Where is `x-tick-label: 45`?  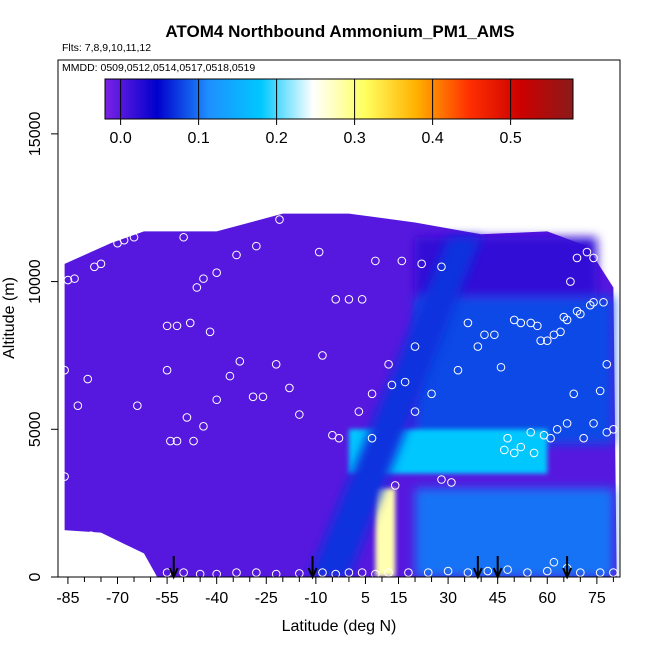 x-tick-label: 45 is located at coordinates (498, 598).